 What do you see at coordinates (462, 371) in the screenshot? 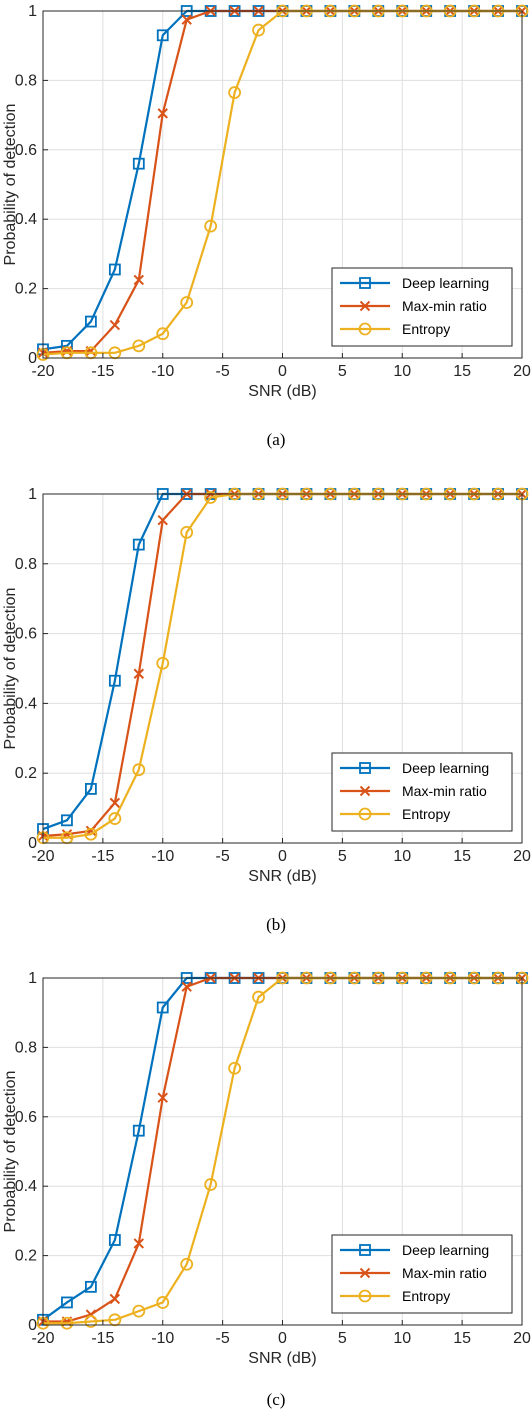
I see `x-tick-label: 15` at bounding box center [462, 371].